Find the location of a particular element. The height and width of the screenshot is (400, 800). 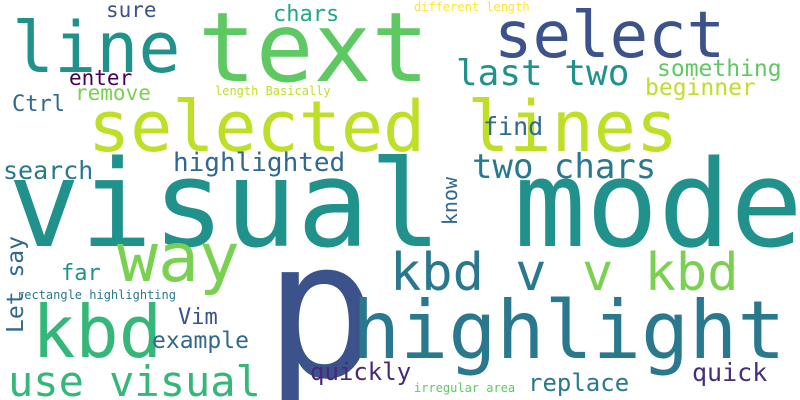

word-quick: quick is located at coordinates (730, 372).